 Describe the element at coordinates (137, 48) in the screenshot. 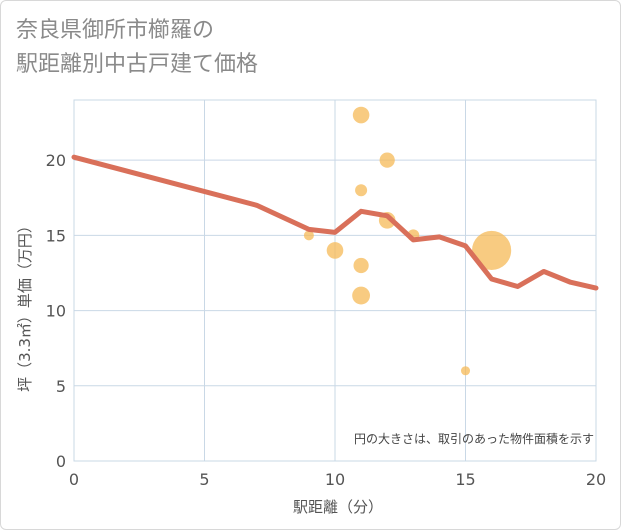

I see `chart-title: 奈良県御所市櫛羅の 駅距離別中古戸建て価格` at that location.